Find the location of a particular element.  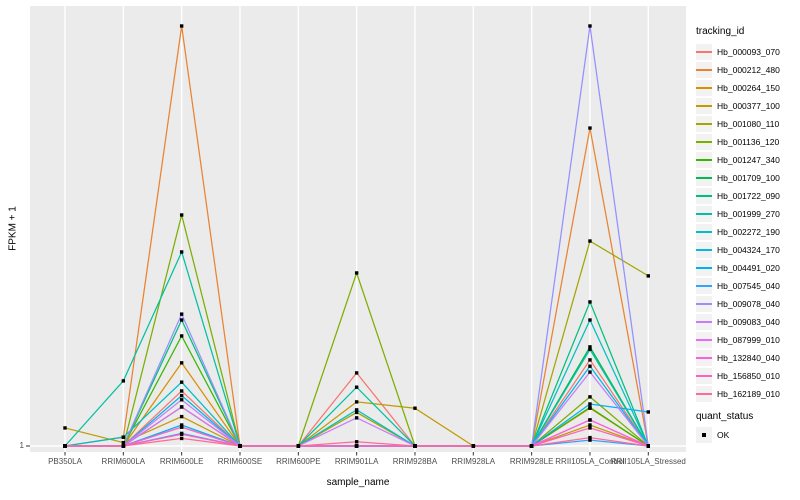

legend-entry-label: Hb_156850_010 is located at coordinates (748, 376).